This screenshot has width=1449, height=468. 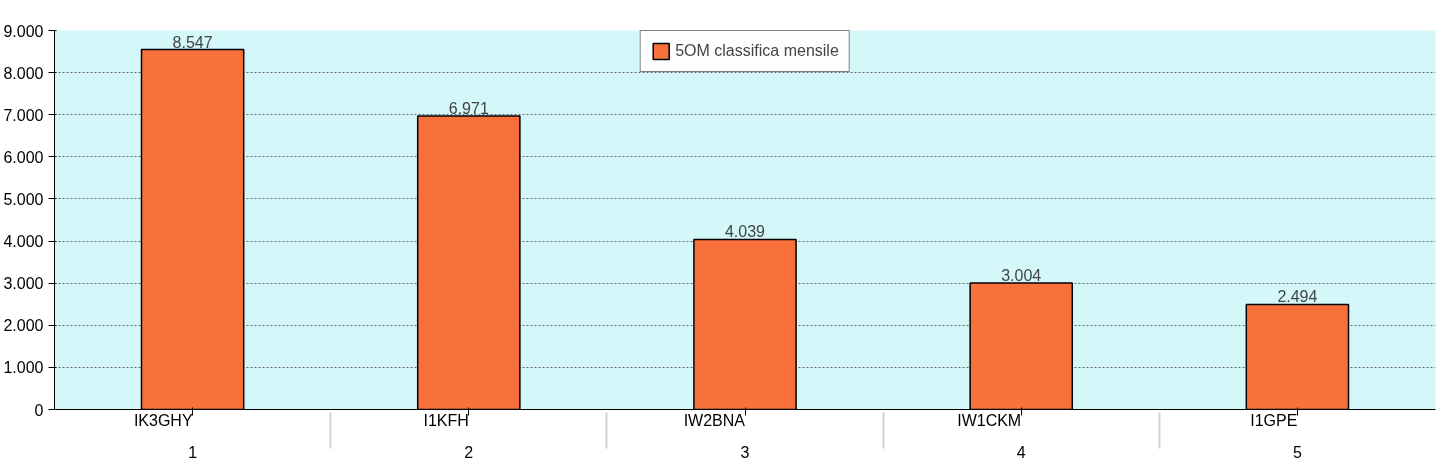 What do you see at coordinates (989, 420) in the screenshot?
I see `x-tick-label: IW1CKM` at bounding box center [989, 420].